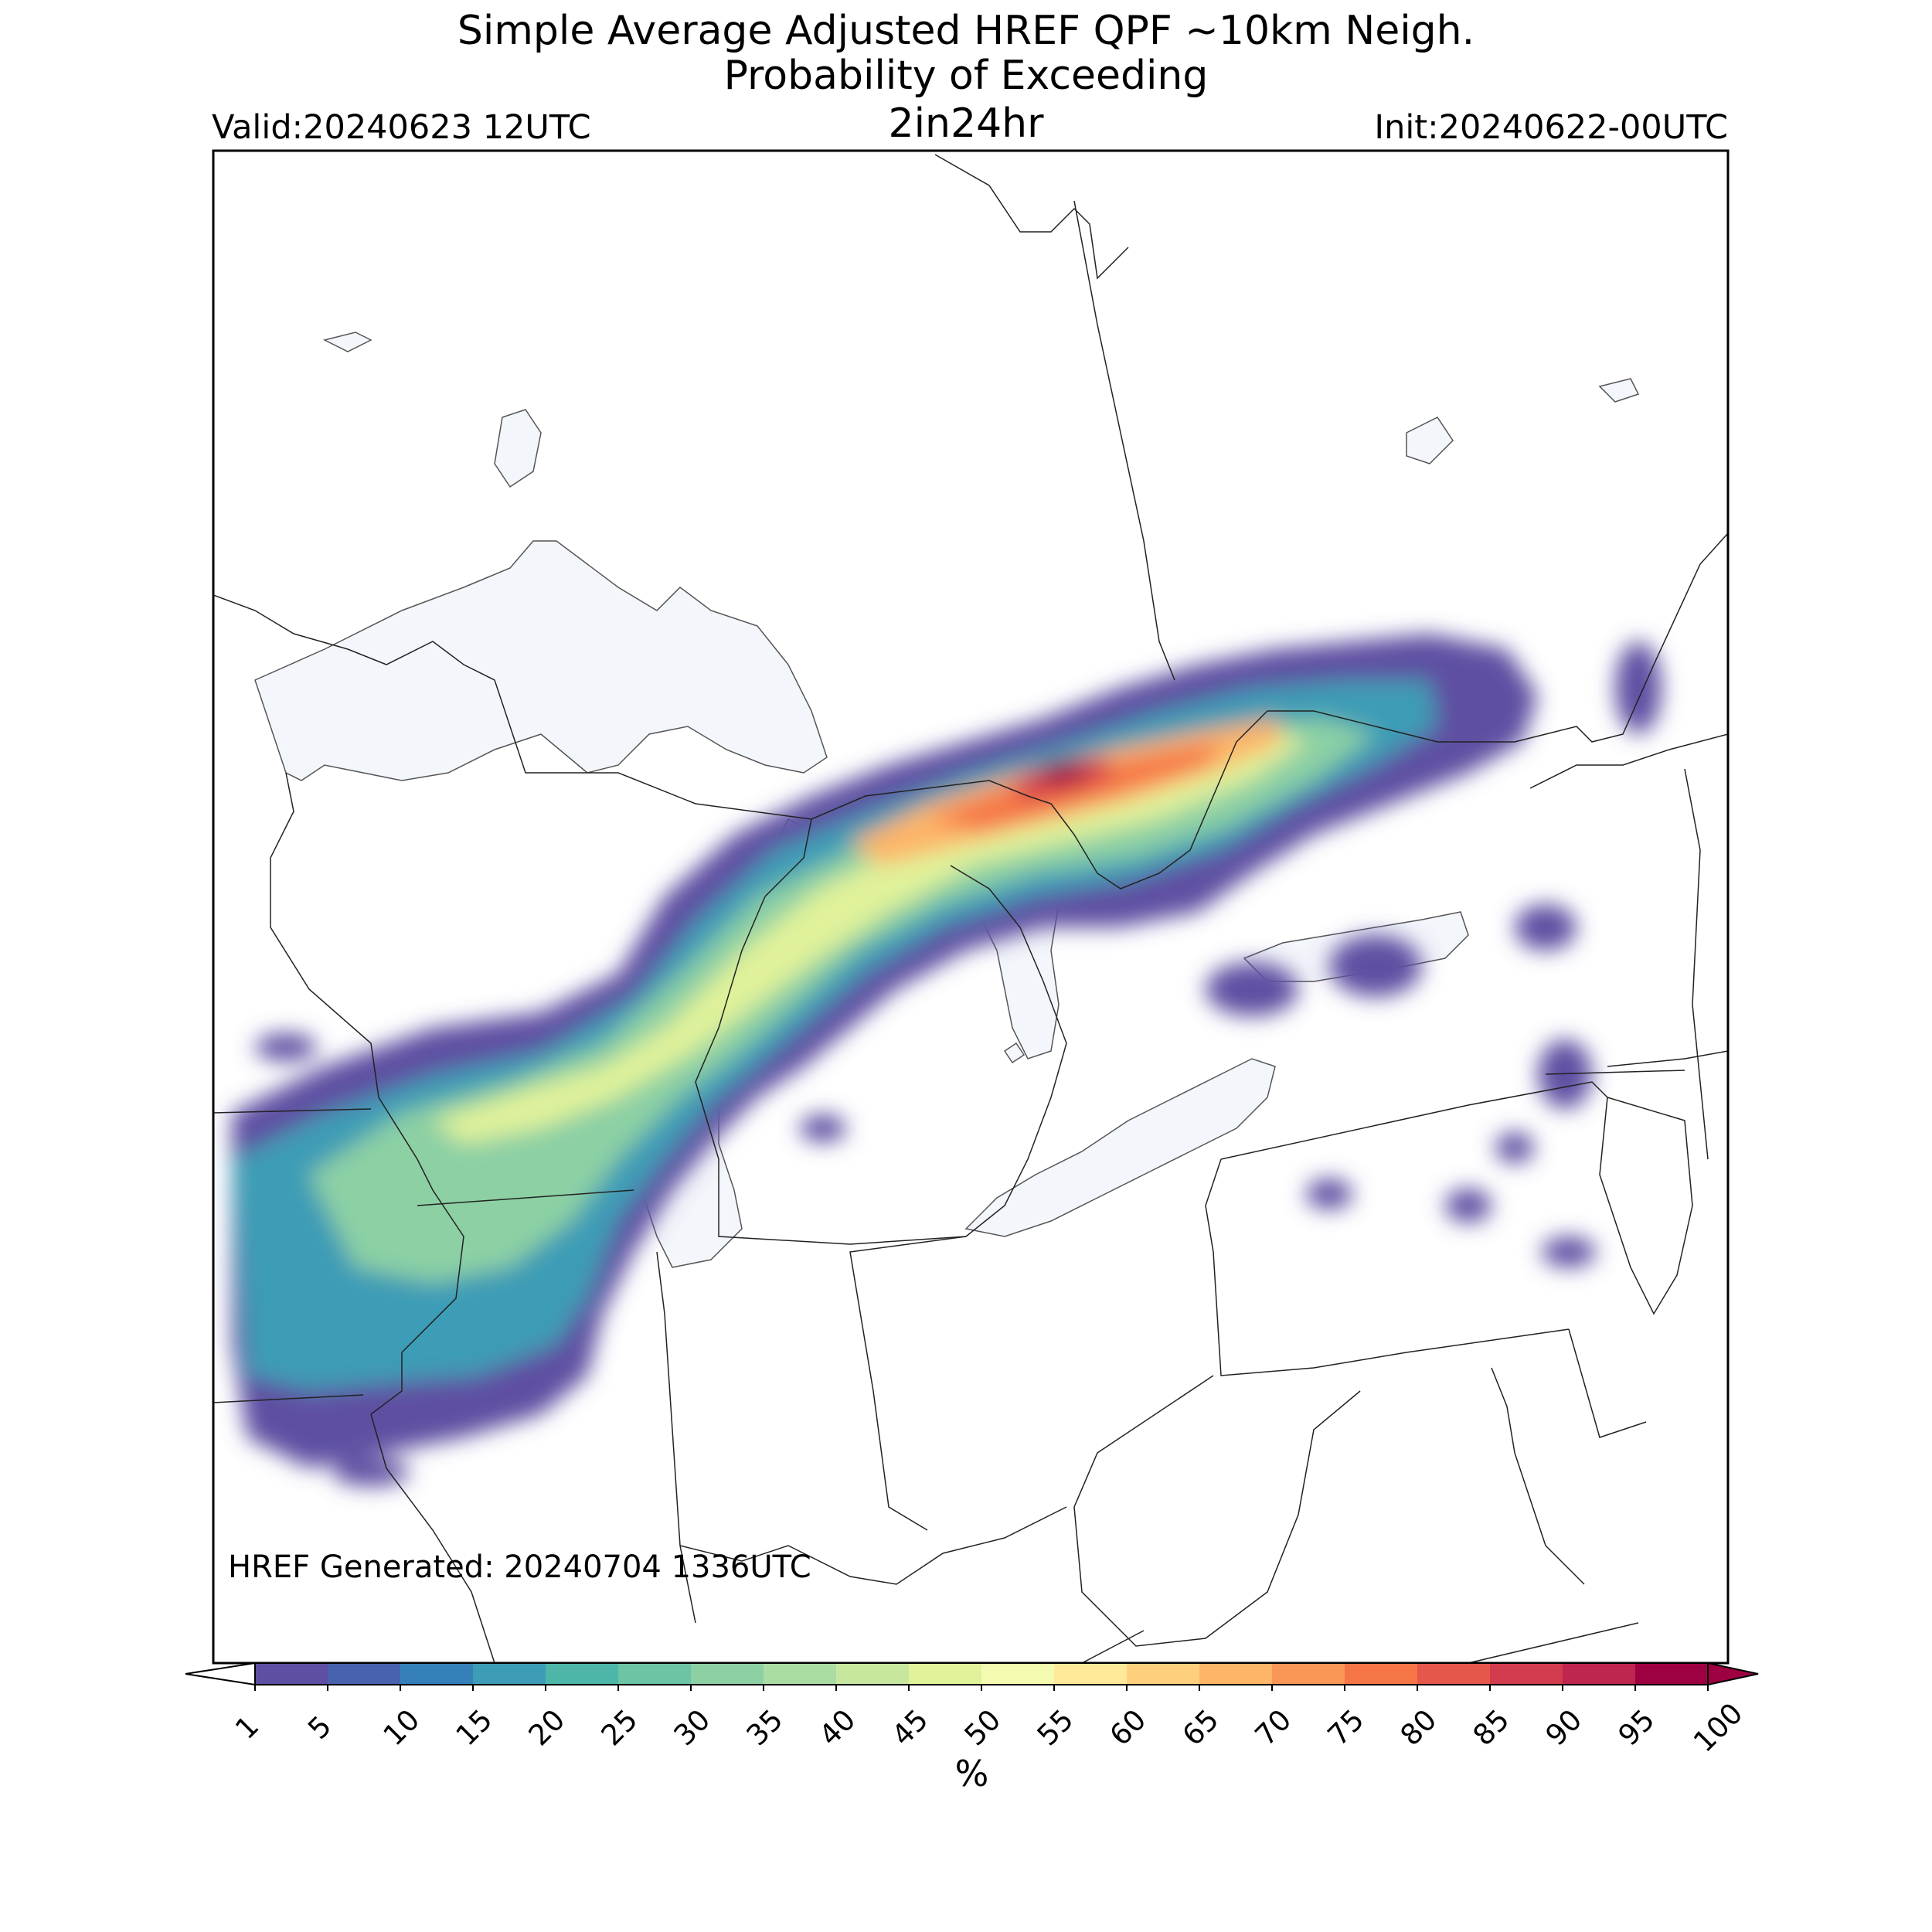 The image size is (1932, 1932). Describe the element at coordinates (1217, 1511) in the screenshot. I see `wv-border` at that location.